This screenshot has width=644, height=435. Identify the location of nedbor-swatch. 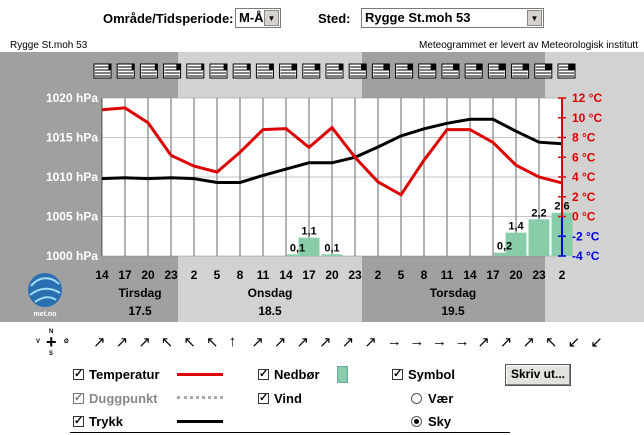
(342, 374).